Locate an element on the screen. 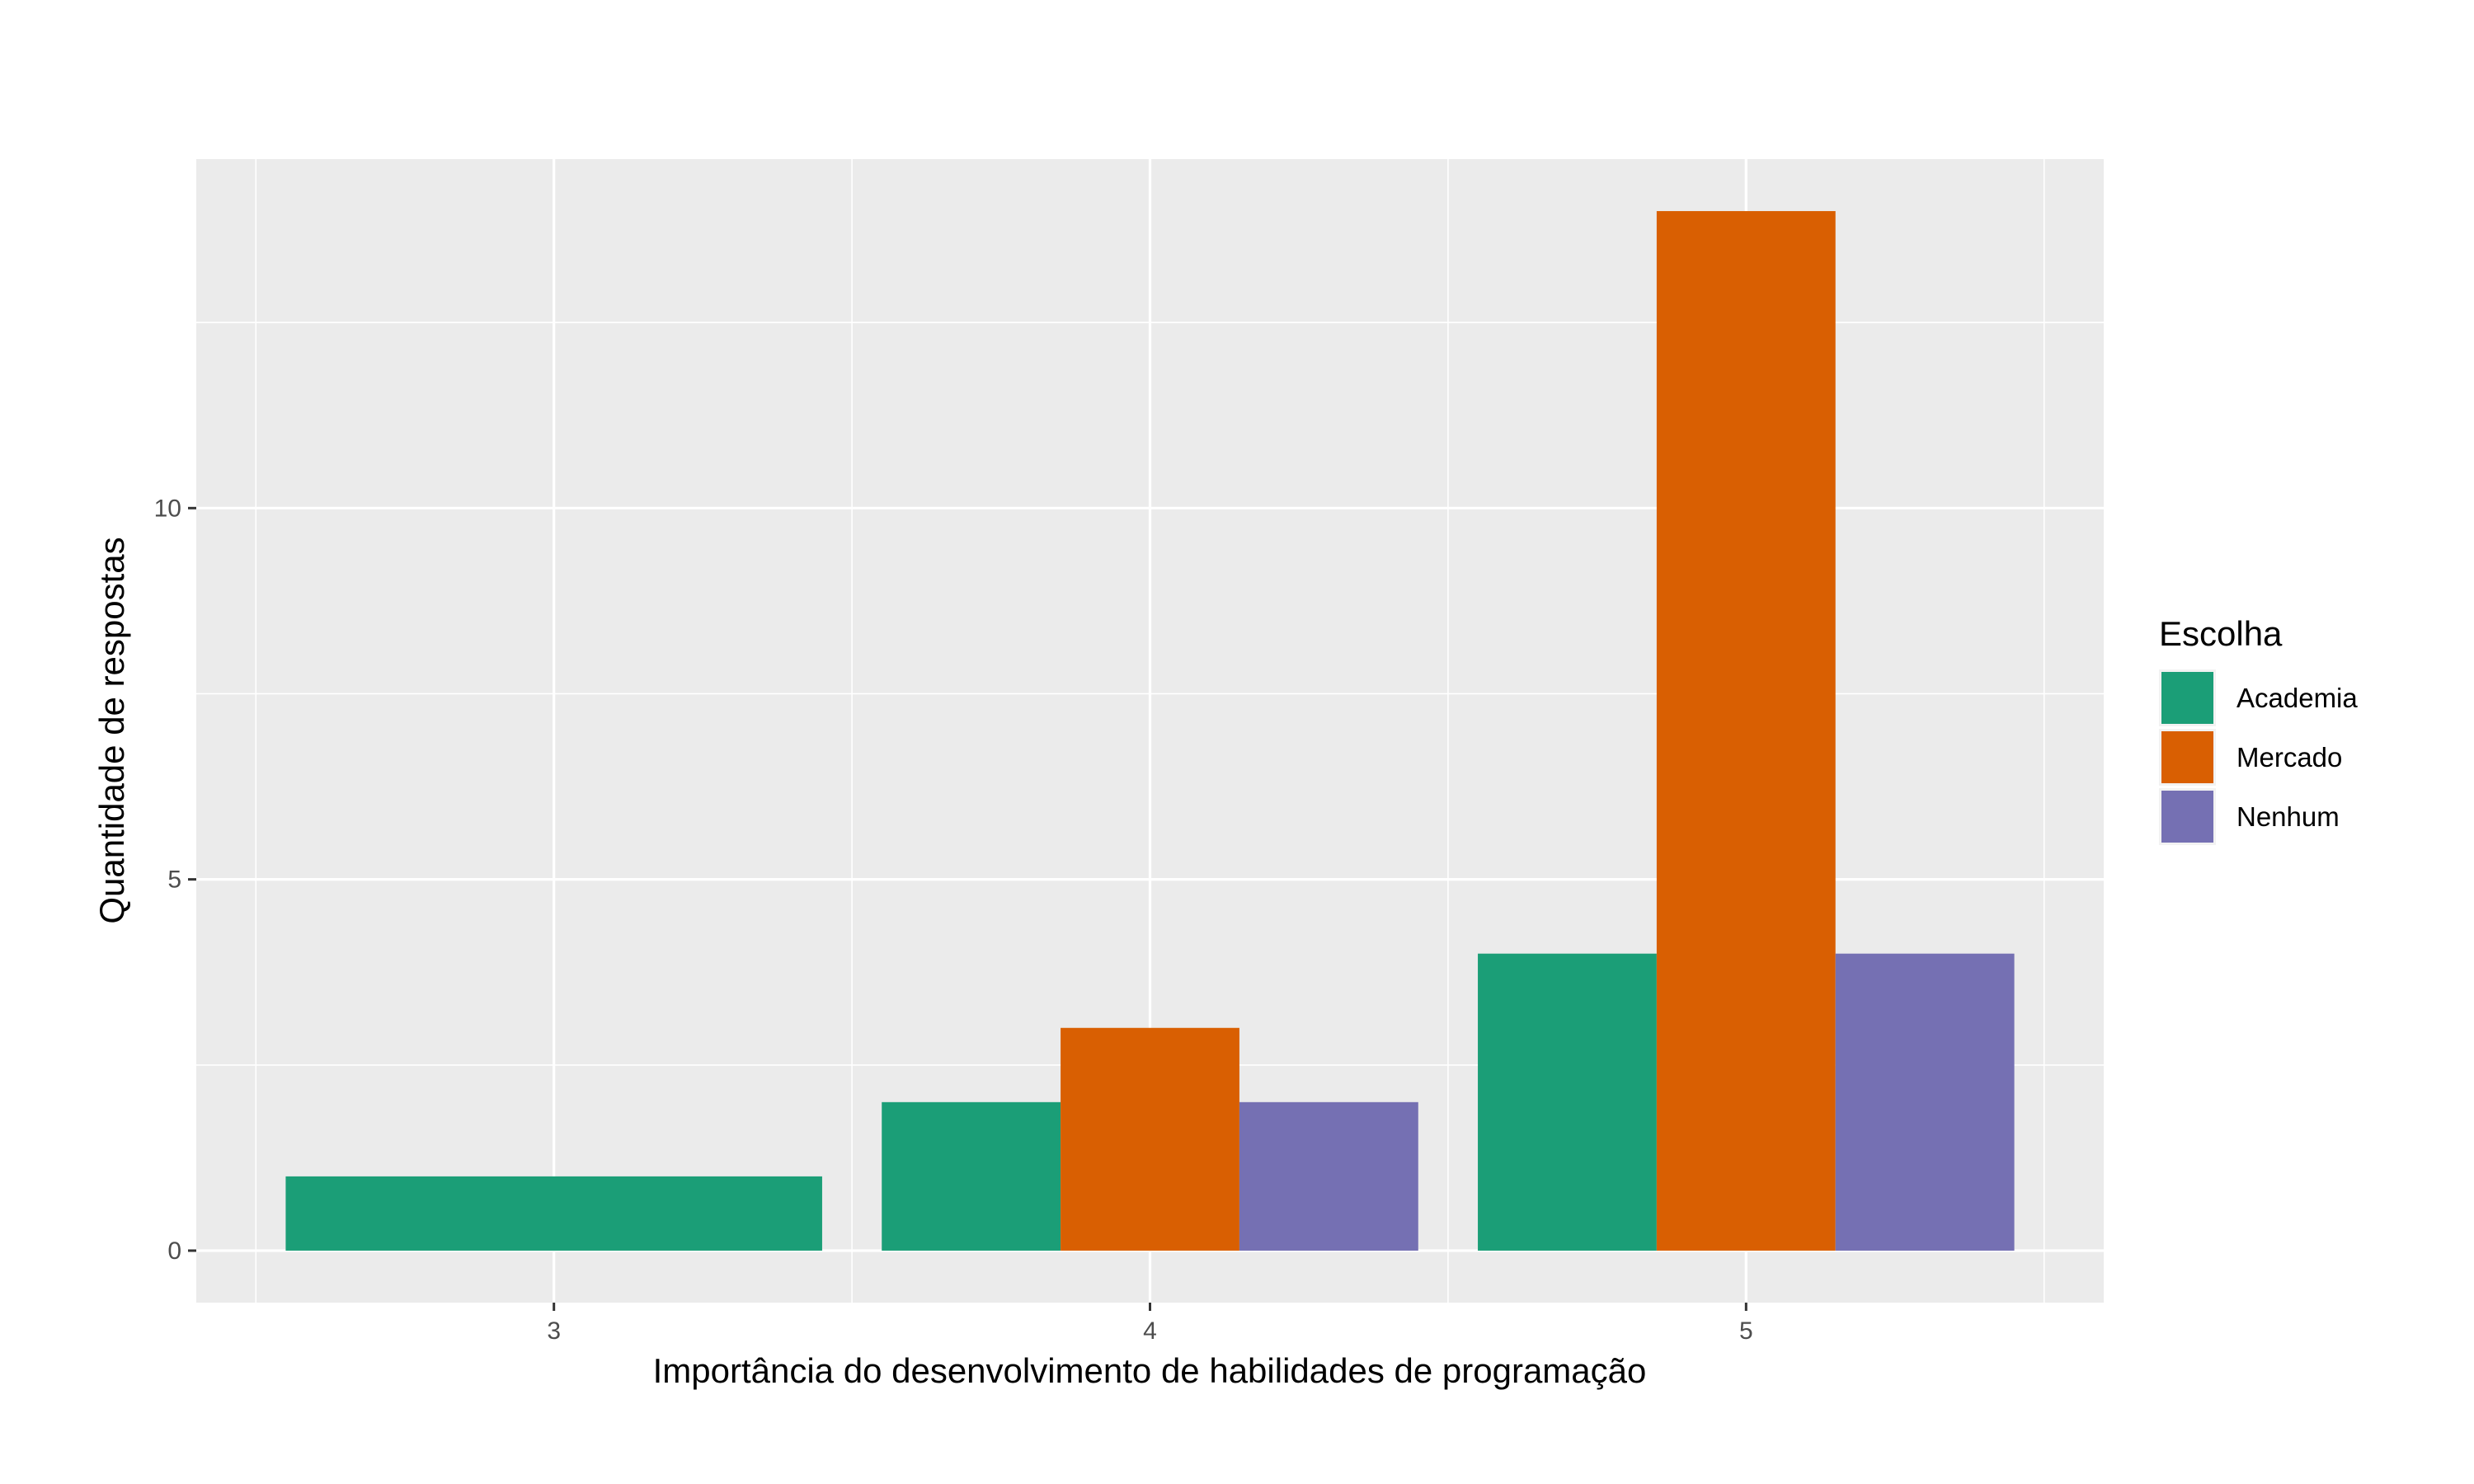  legend-items: Academia Mercado Nenhum is located at coordinates (2258, 757).